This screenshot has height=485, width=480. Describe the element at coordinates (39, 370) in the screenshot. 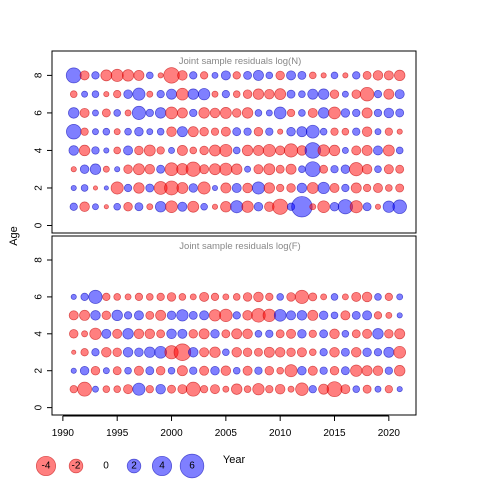

I see `y-tick-label: 2` at that location.